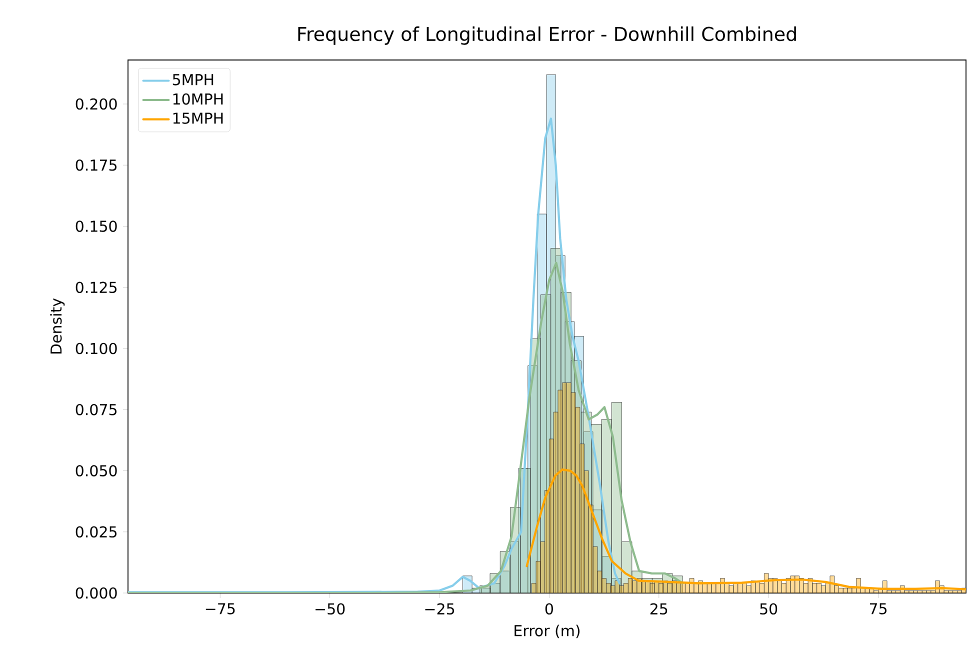 The width and height of the screenshot is (969, 671). I want to click on chart-title: Frequency of Longitudinal Error - Downhill Combined, so click(547, 35).